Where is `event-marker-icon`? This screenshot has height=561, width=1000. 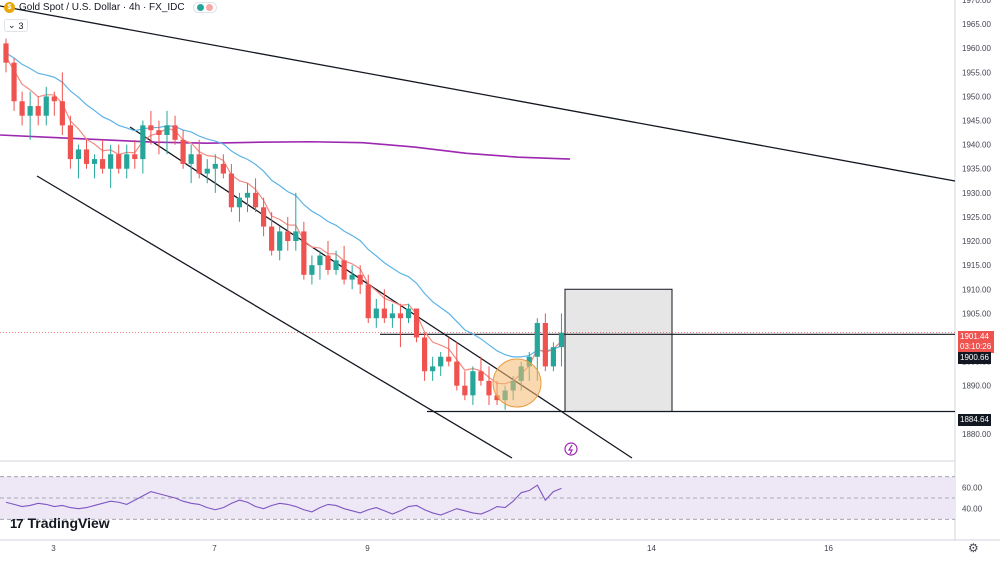 event-marker-icon is located at coordinates (571, 449).